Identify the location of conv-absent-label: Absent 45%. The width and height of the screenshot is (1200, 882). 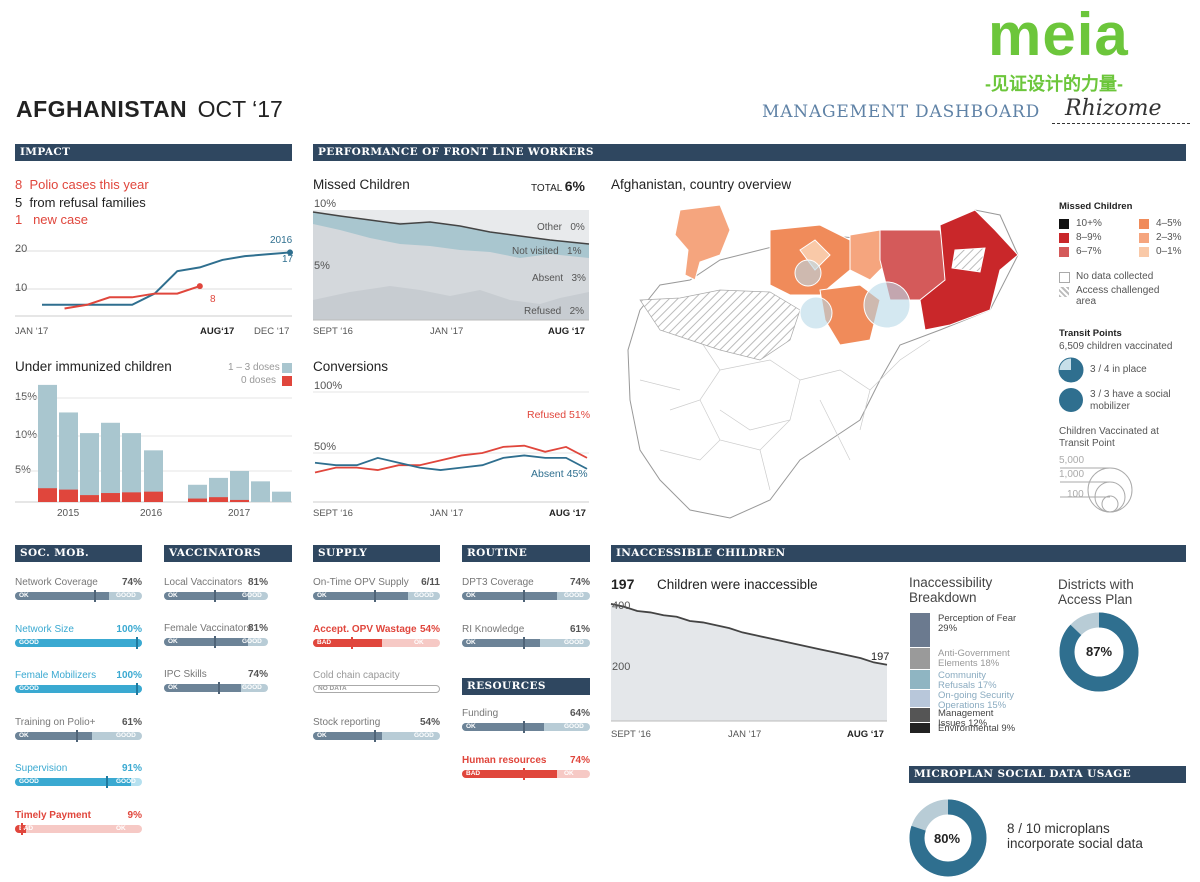
(559, 474).